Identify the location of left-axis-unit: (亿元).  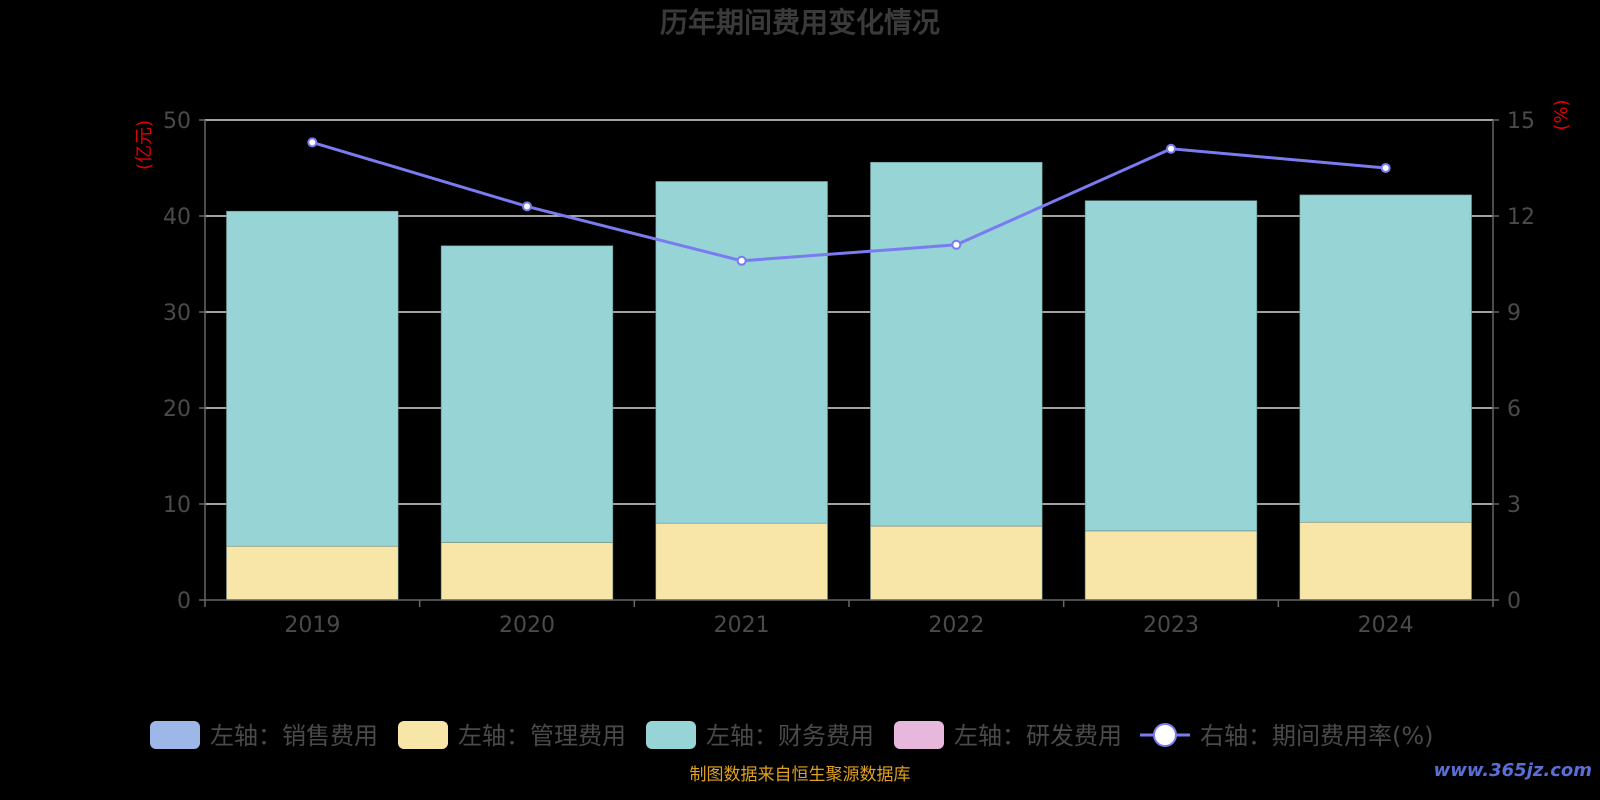
(144, 145).